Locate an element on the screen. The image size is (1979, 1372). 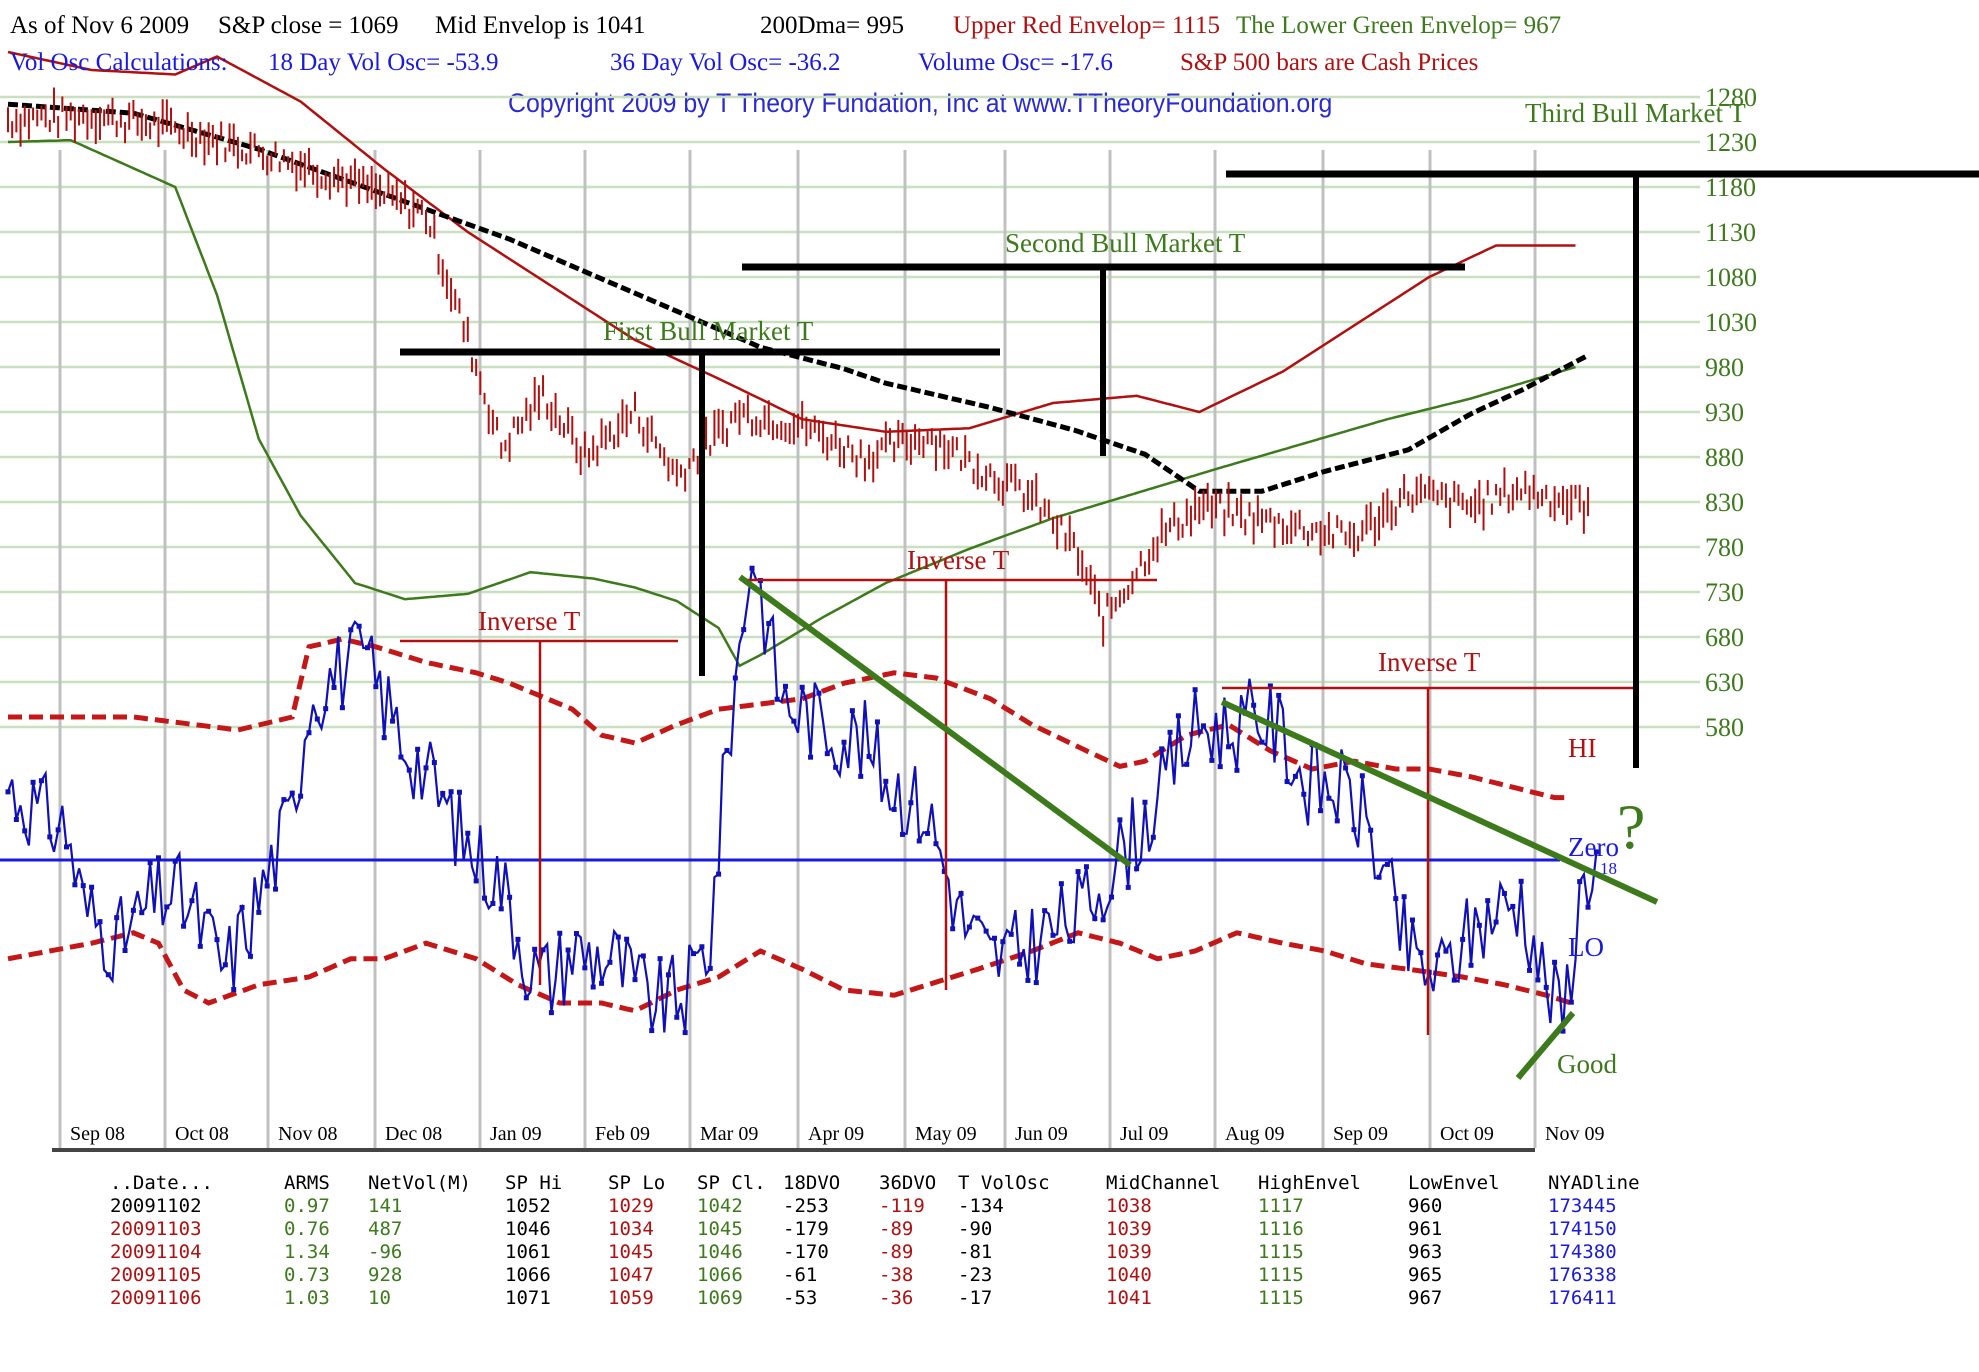
x-tick-label-0: Sep 08 is located at coordinates (97, 1134).